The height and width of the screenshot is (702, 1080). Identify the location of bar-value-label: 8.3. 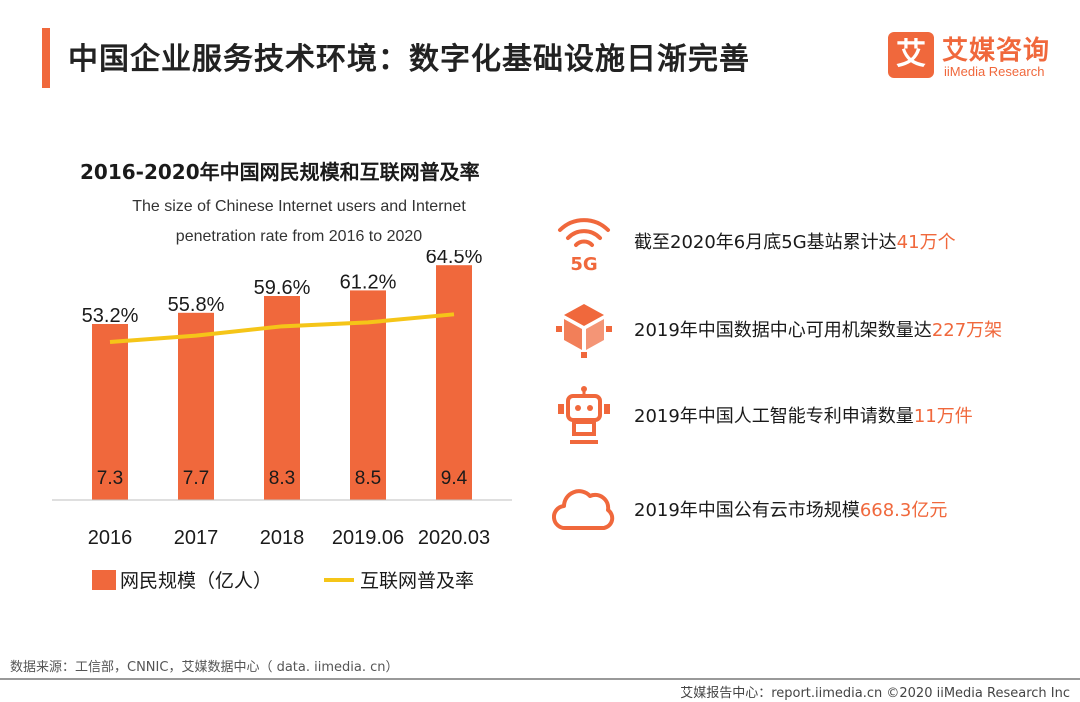
(282, 478).